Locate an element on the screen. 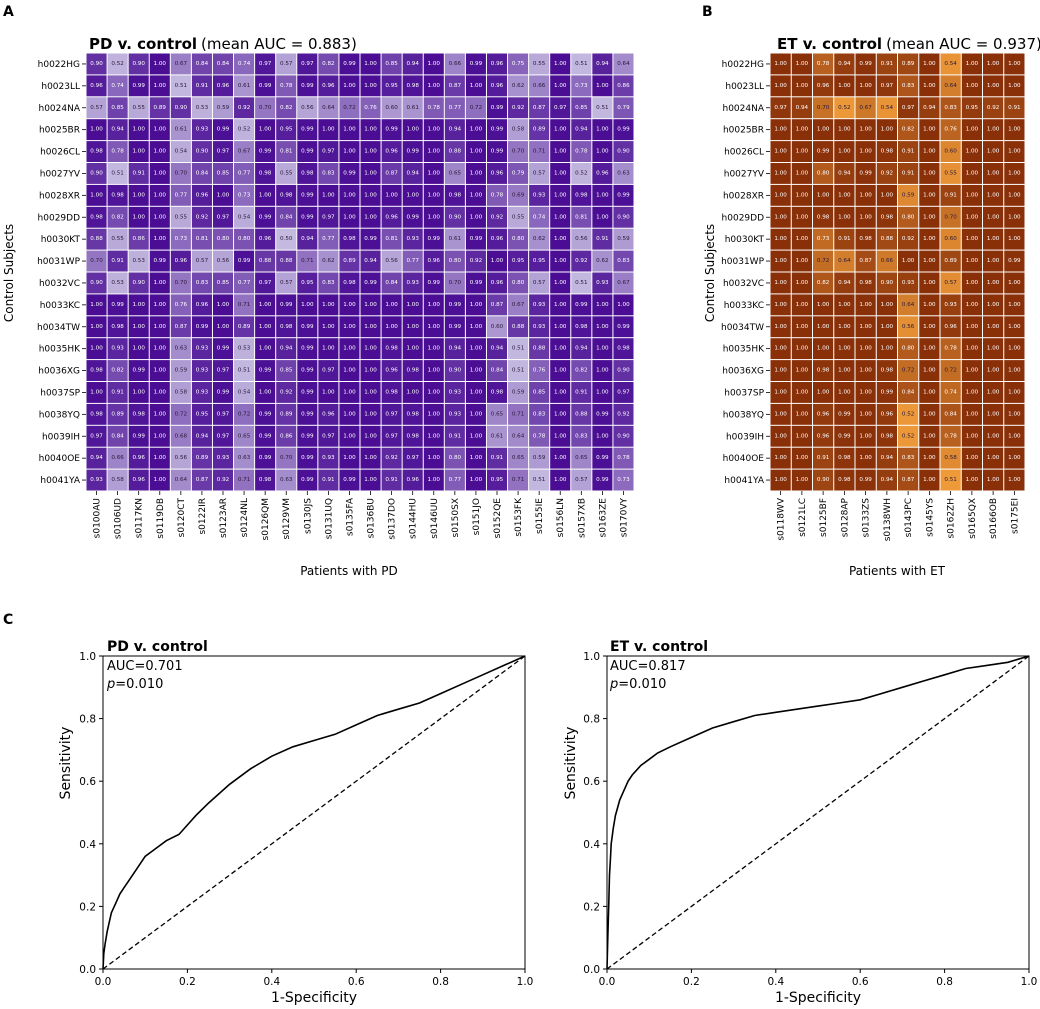 The height and width of the screenshot is (1009, 1040). heatmap-cell-value: 0.88 is located at coordinates (265, 261).